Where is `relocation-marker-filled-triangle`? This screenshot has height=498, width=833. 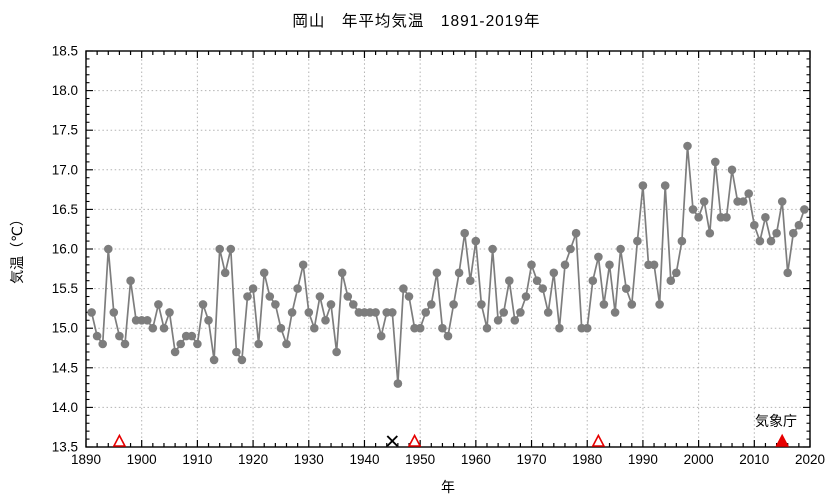
relocation-marker-filled-triangle is located at coordinates (782, 440).